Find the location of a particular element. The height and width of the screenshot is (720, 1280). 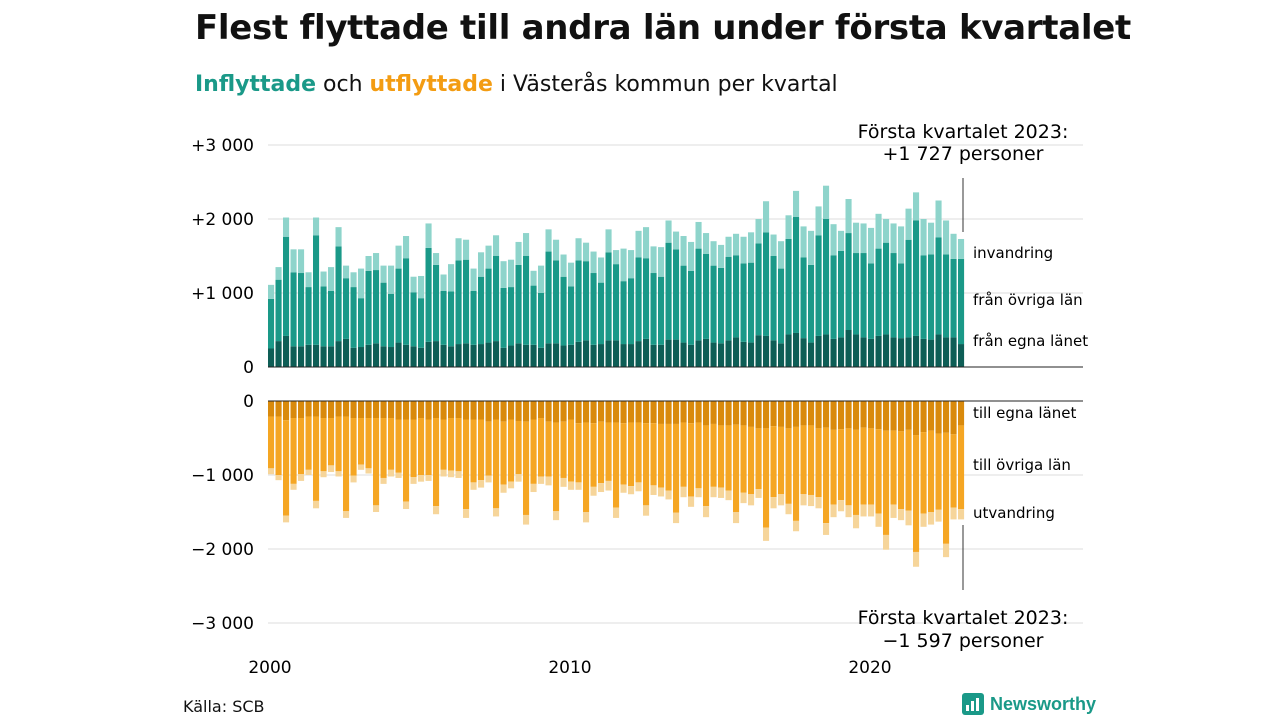

y-tick-label-top: +1 000 is located at coordinates (222, 294).